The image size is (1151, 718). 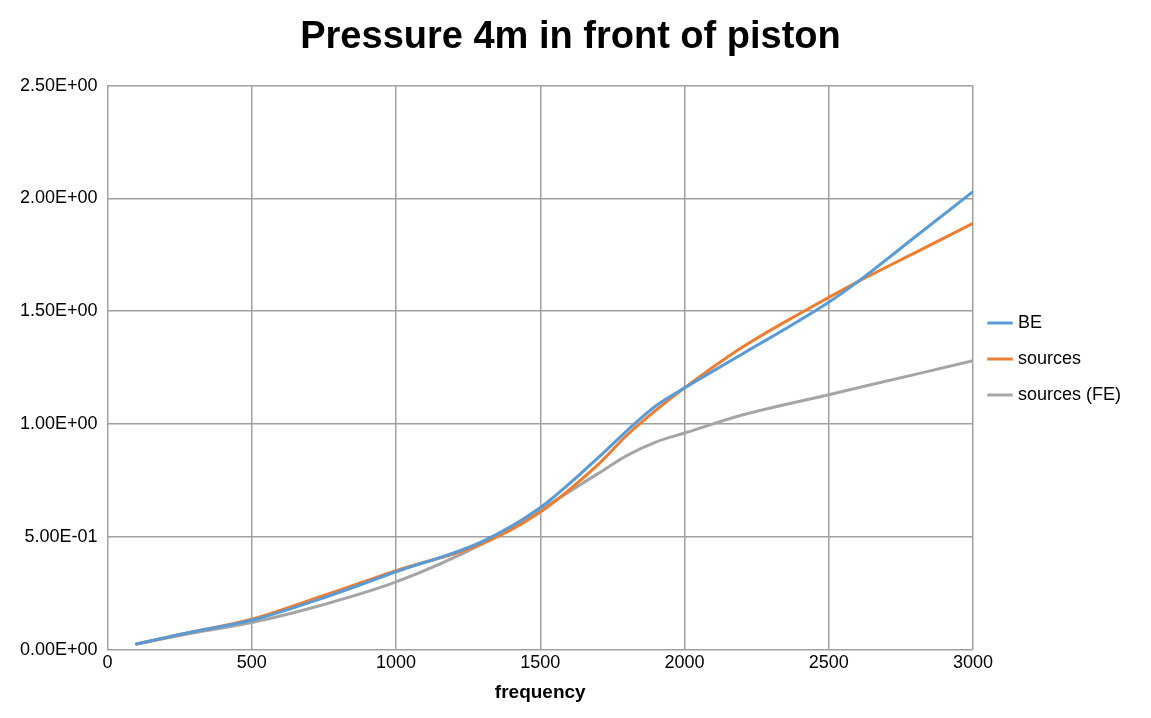 I want to click on y-tick-label: 1.50E+00, so click(x=58, y=310).